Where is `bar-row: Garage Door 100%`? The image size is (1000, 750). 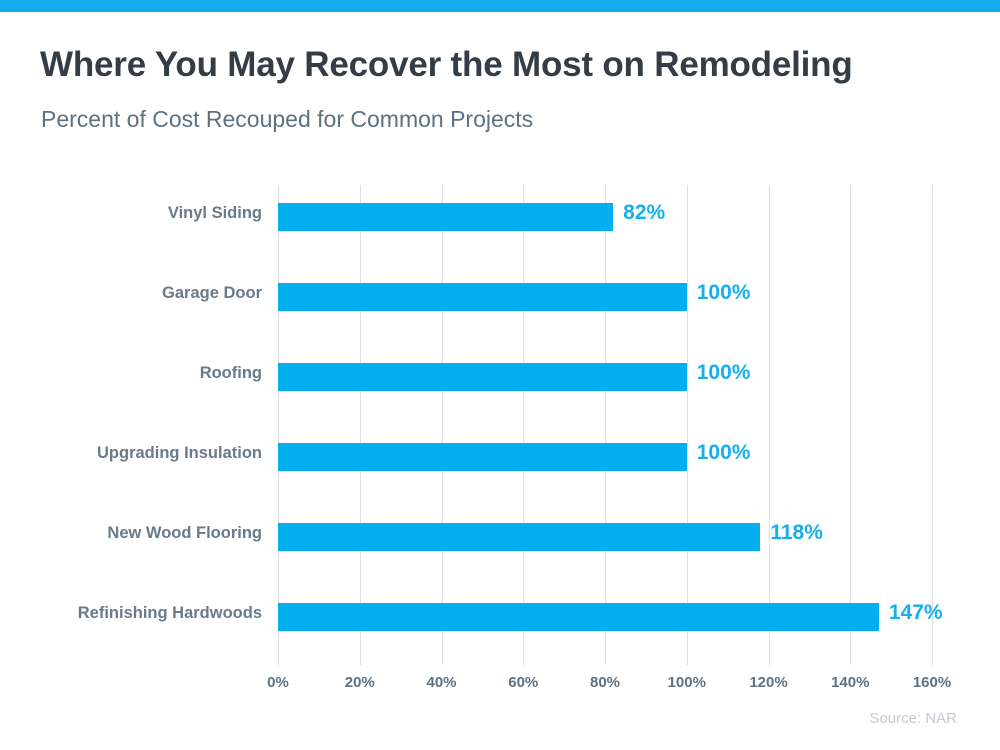
bar-row: Garage Door 100% is located at coordinates (500, 305).